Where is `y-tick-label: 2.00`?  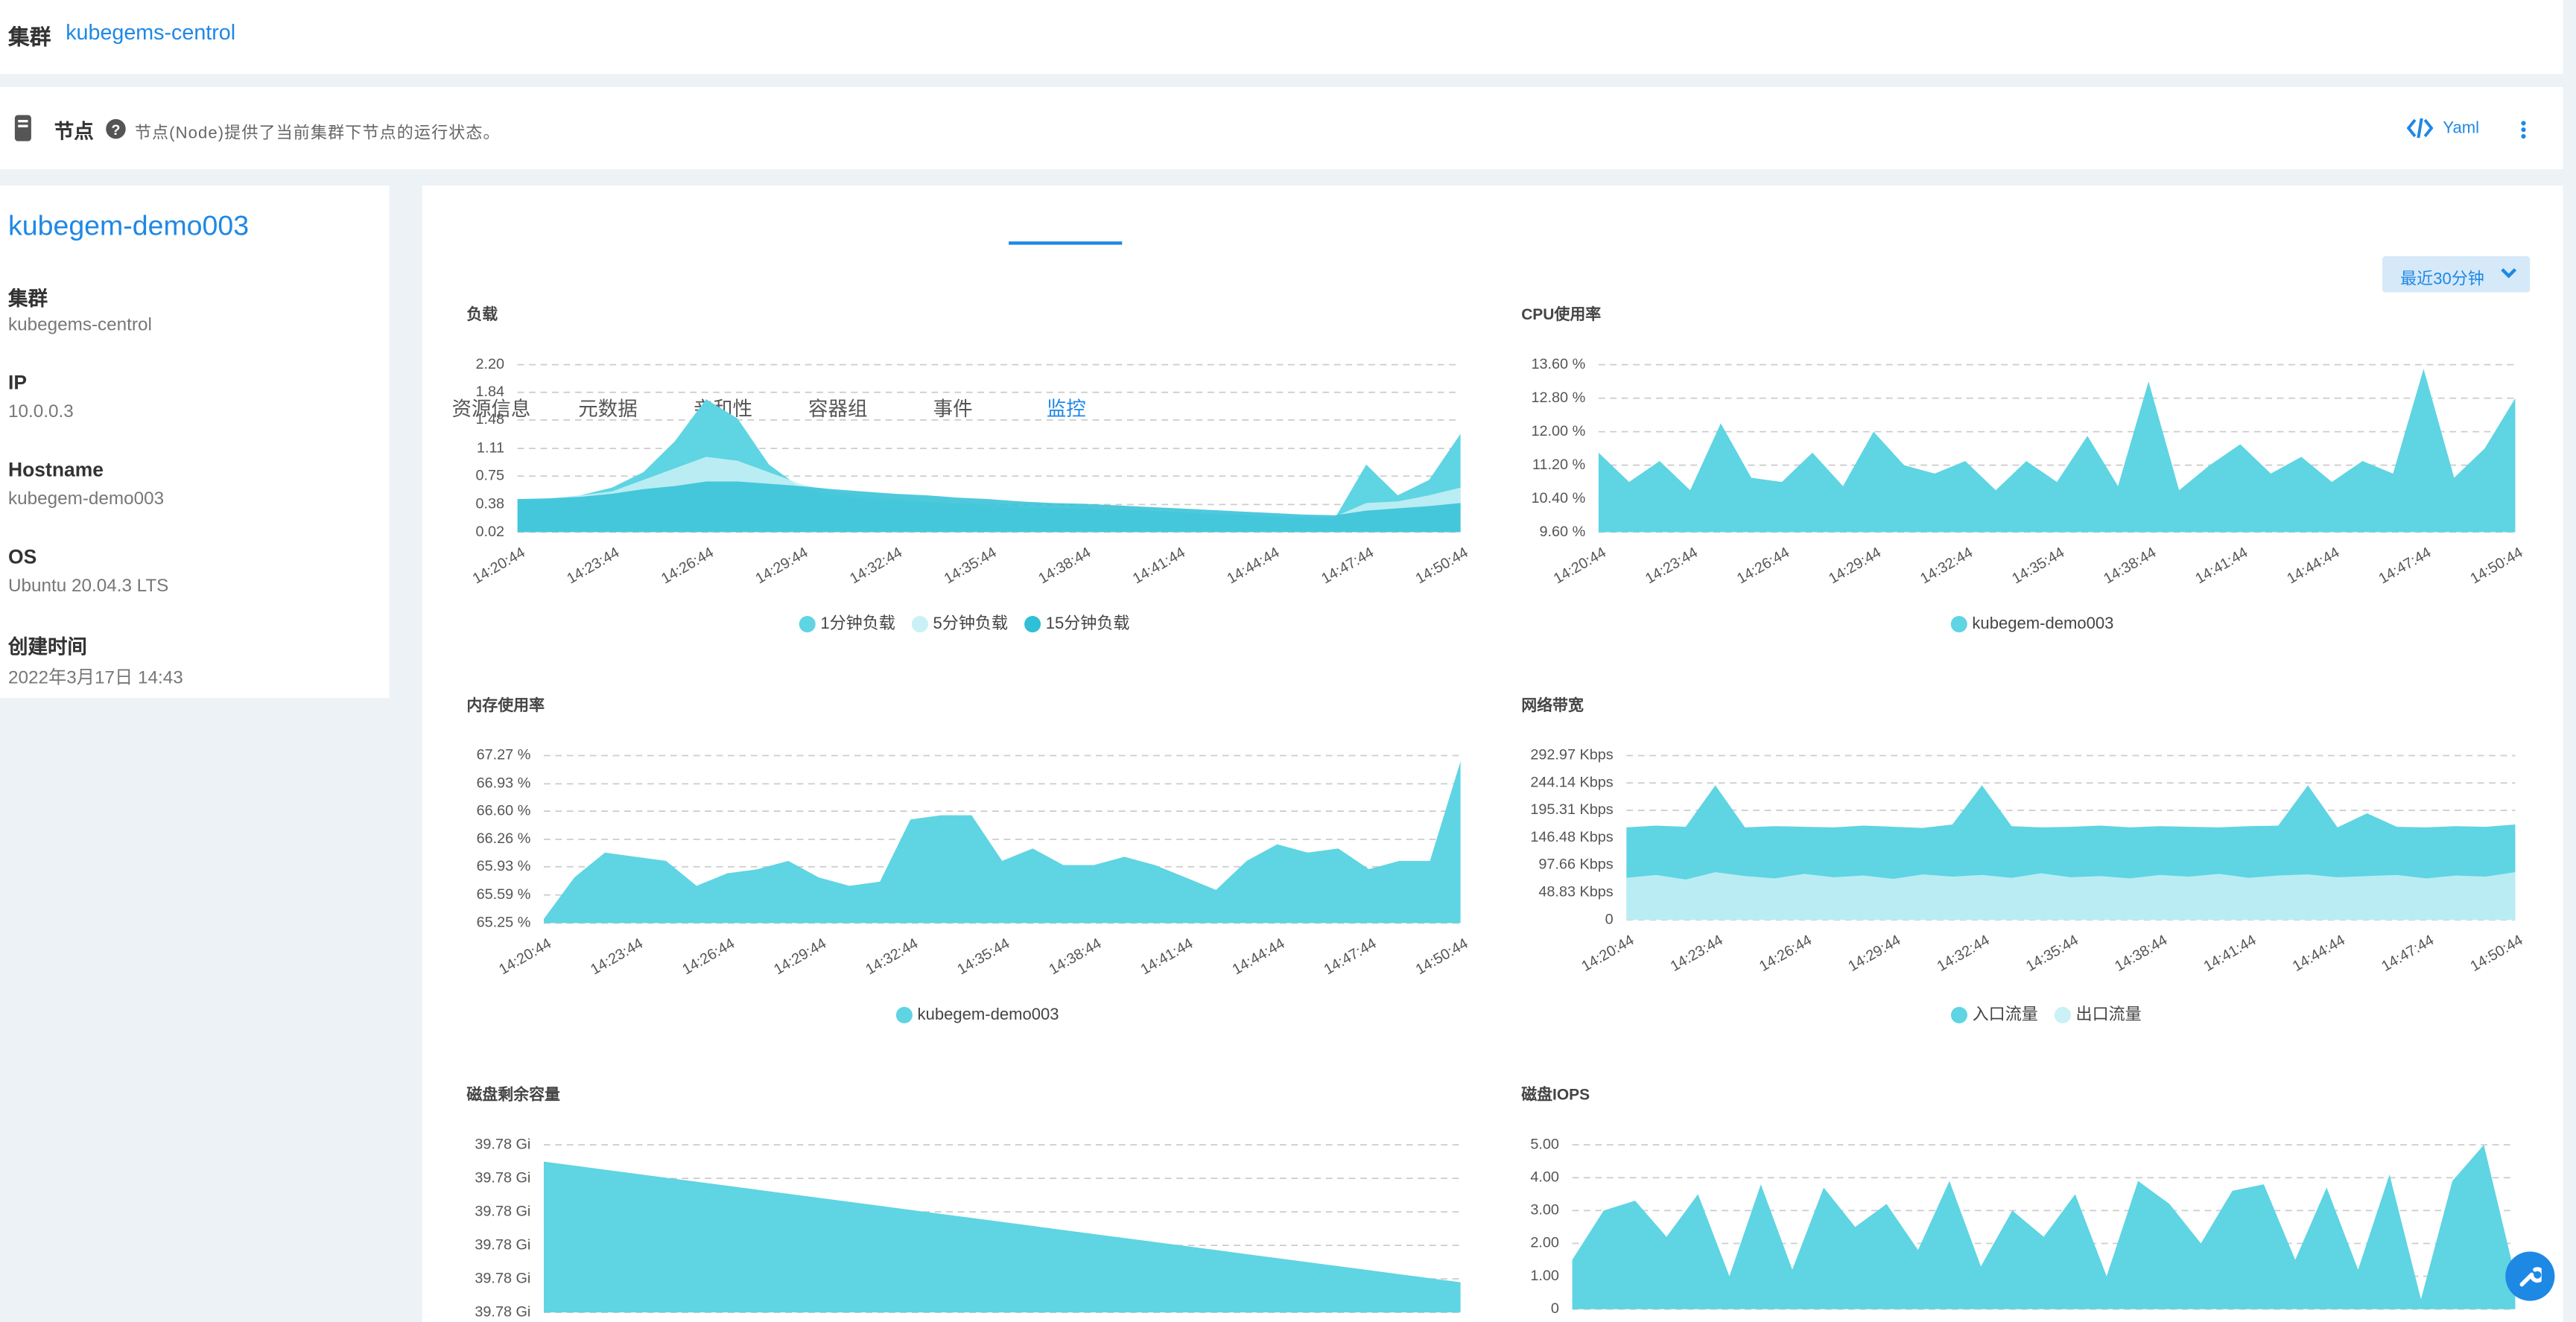
y-tick-label: 2.00 is located at coordinates (1545, 1243).